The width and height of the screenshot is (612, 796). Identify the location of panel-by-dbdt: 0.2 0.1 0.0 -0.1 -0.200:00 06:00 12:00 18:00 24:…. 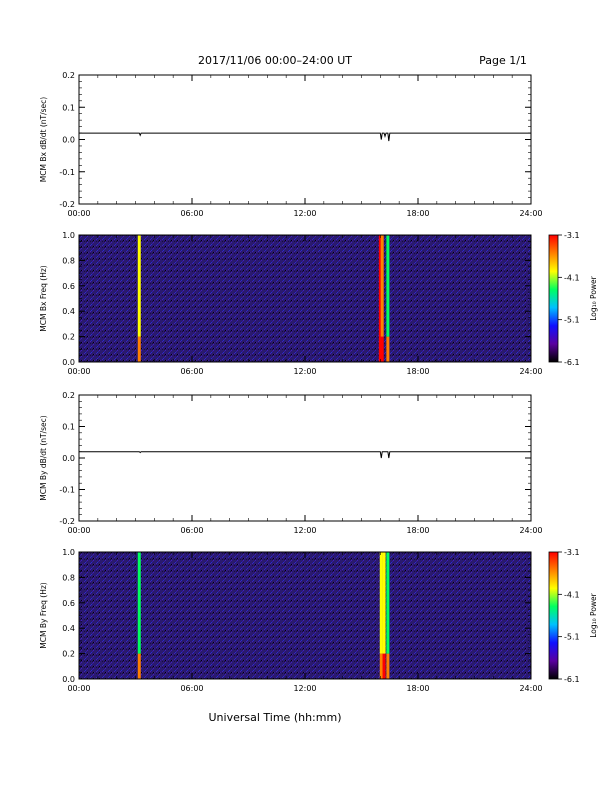
(291, 463).